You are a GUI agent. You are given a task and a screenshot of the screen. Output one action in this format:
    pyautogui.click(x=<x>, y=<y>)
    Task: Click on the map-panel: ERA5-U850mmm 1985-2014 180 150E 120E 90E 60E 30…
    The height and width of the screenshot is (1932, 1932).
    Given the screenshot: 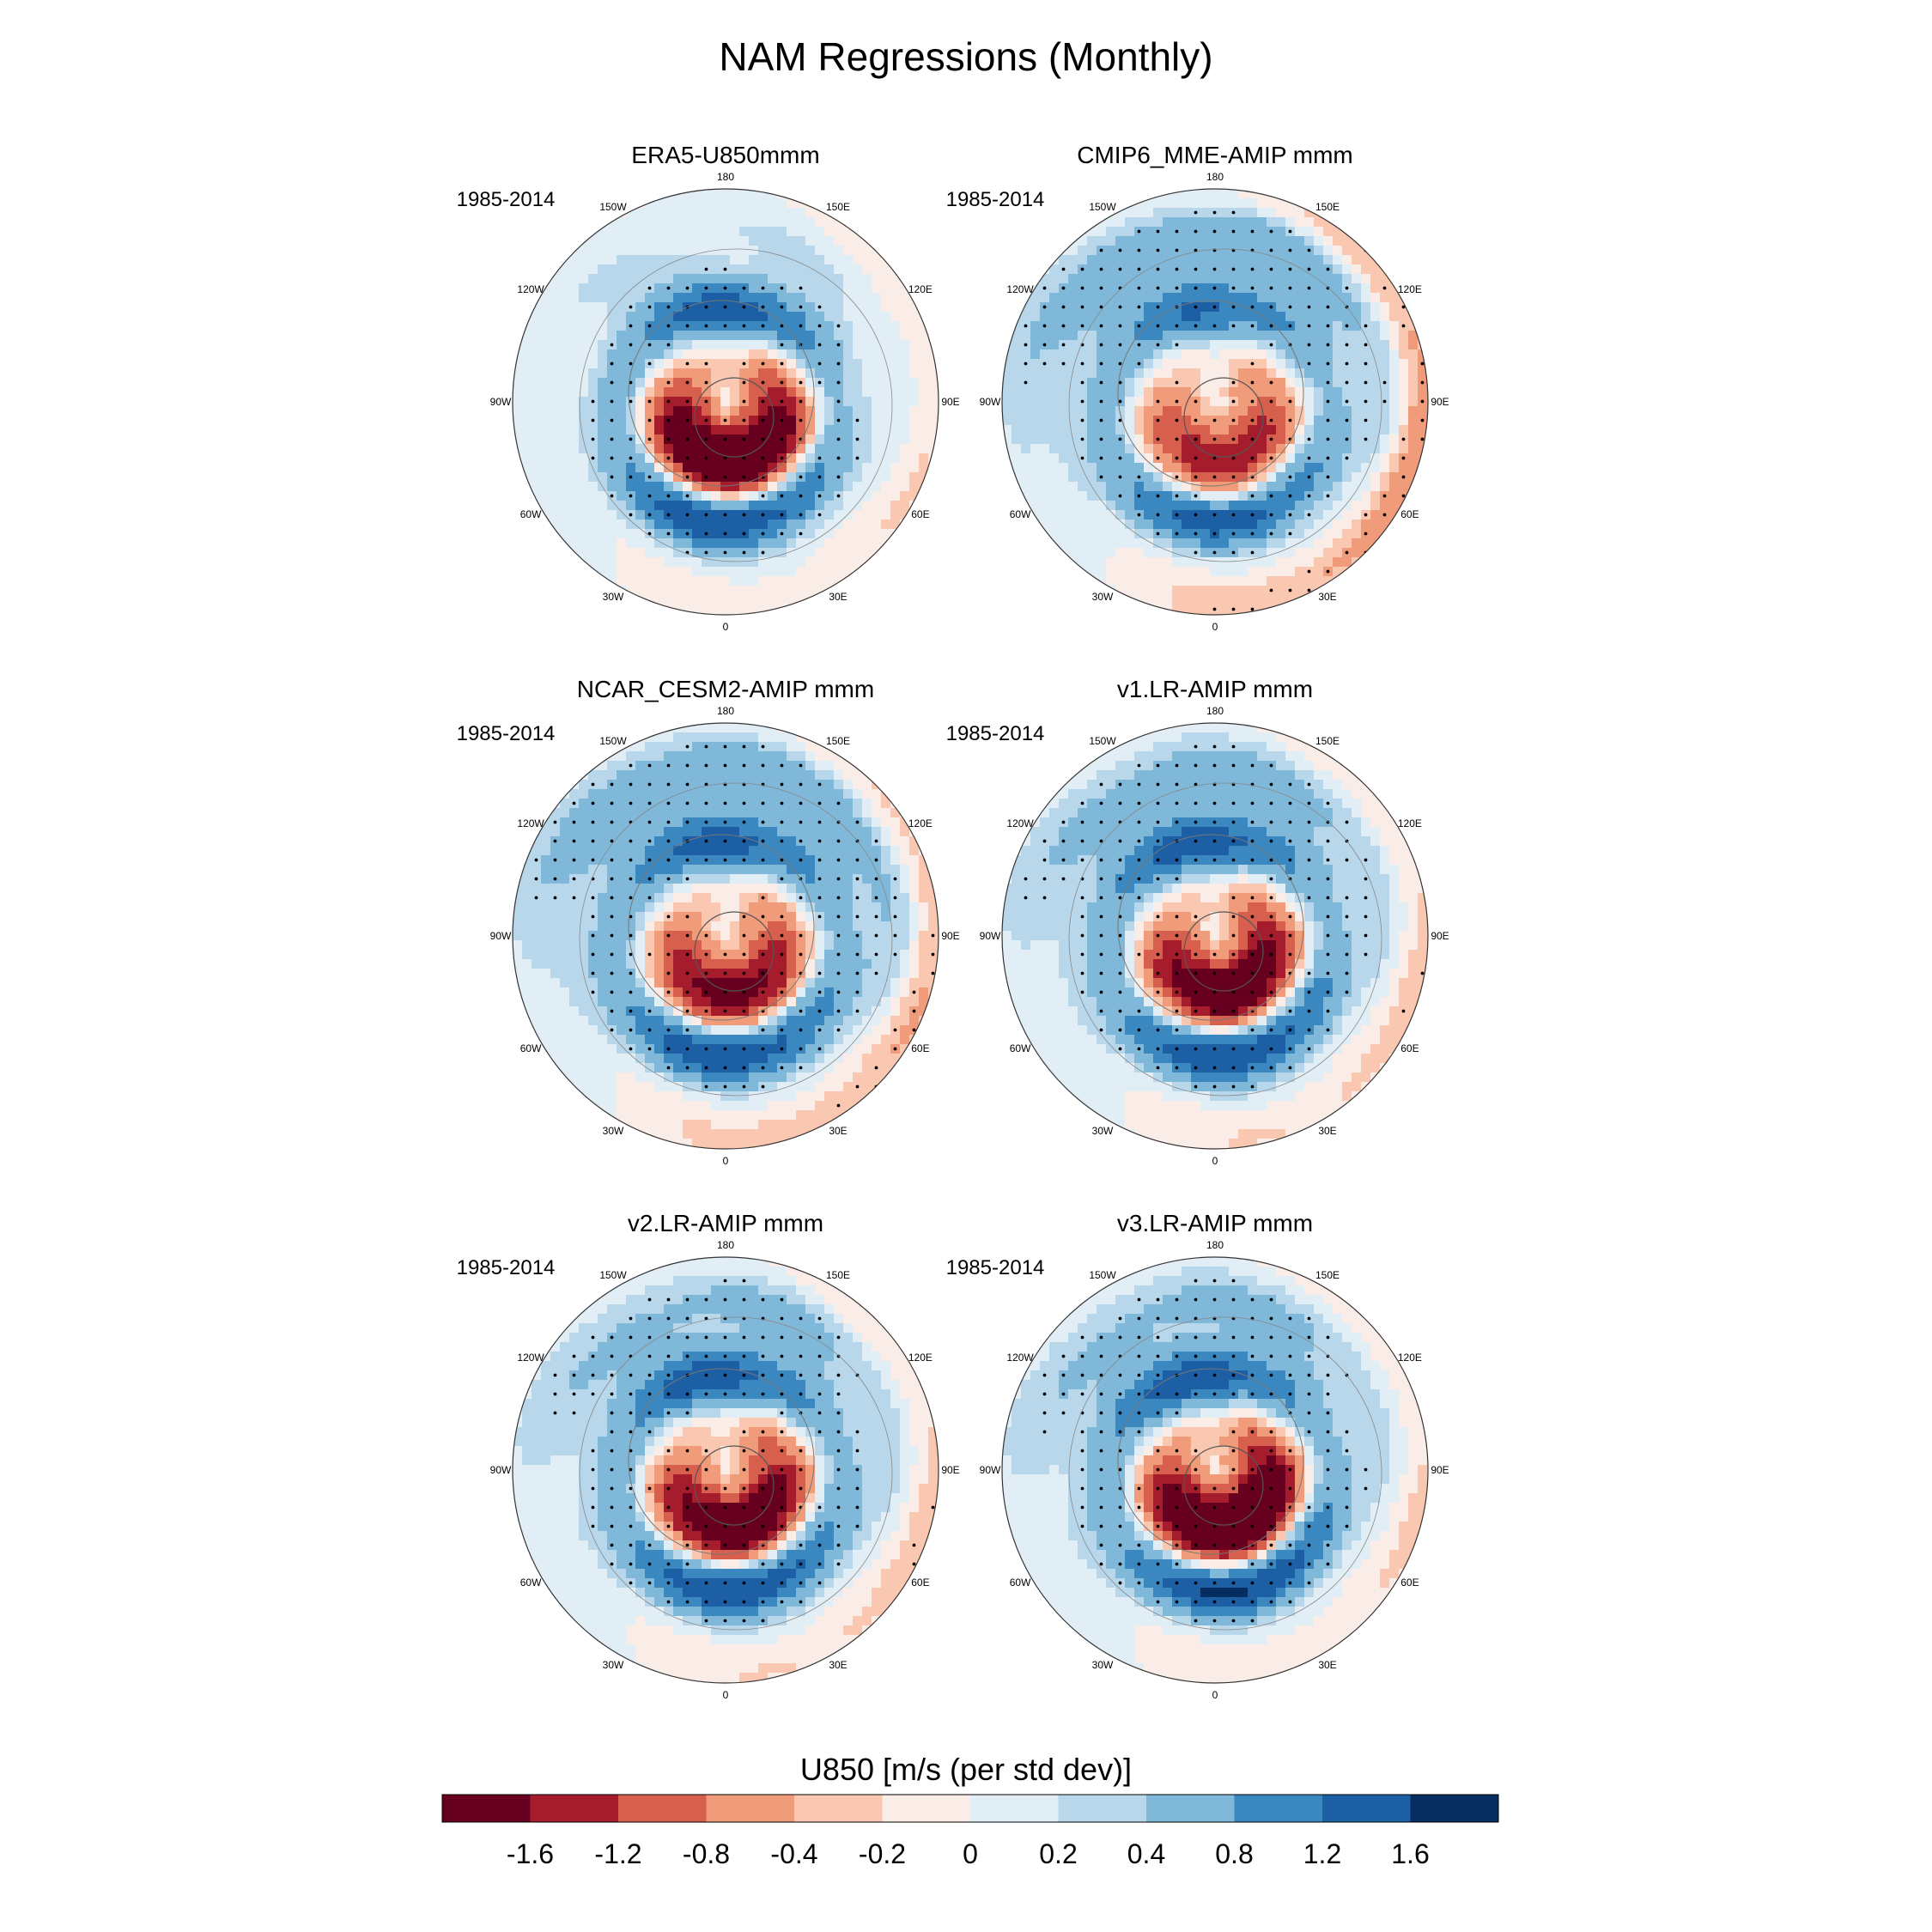 What is the action you would take?
    pyautogui.click(x=708, y=388)
    